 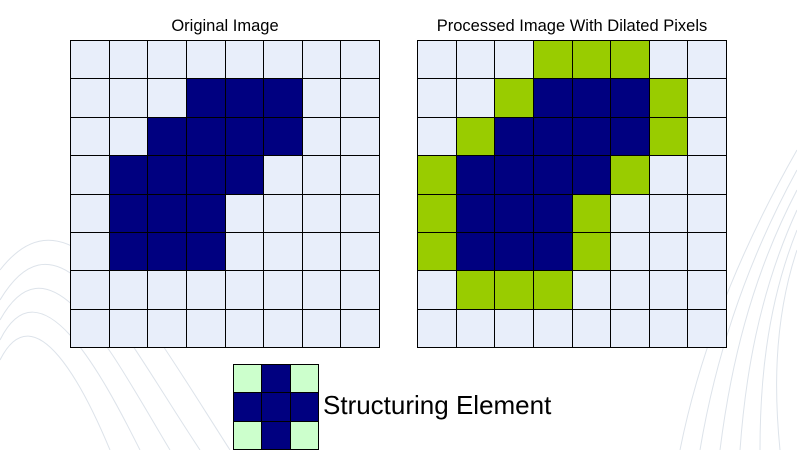 I want to click on original-image-title: Original Image, so click(x=225, y=26).